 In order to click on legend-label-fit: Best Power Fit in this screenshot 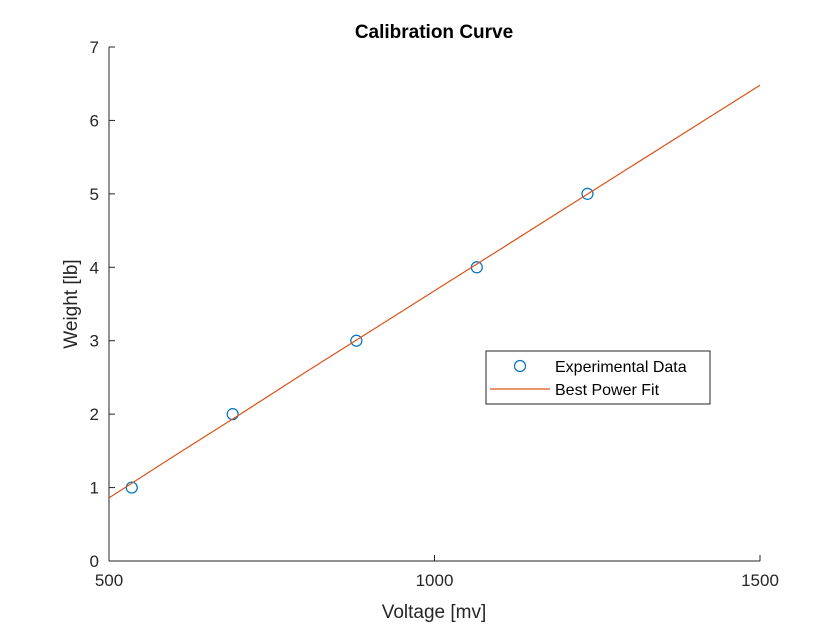, I will do `click(607, 390)`.